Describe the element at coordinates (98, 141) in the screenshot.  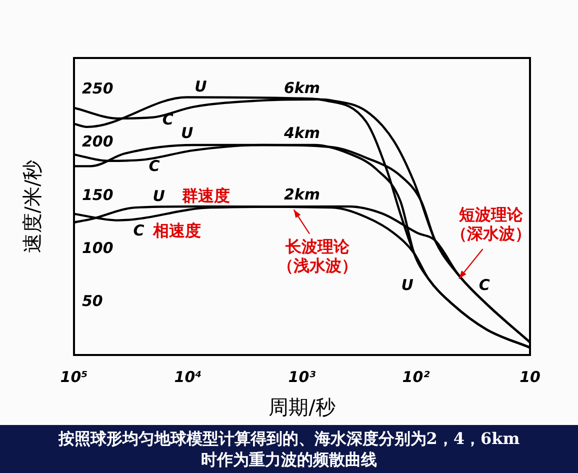
I see `y-tick-label: 200` at that location.